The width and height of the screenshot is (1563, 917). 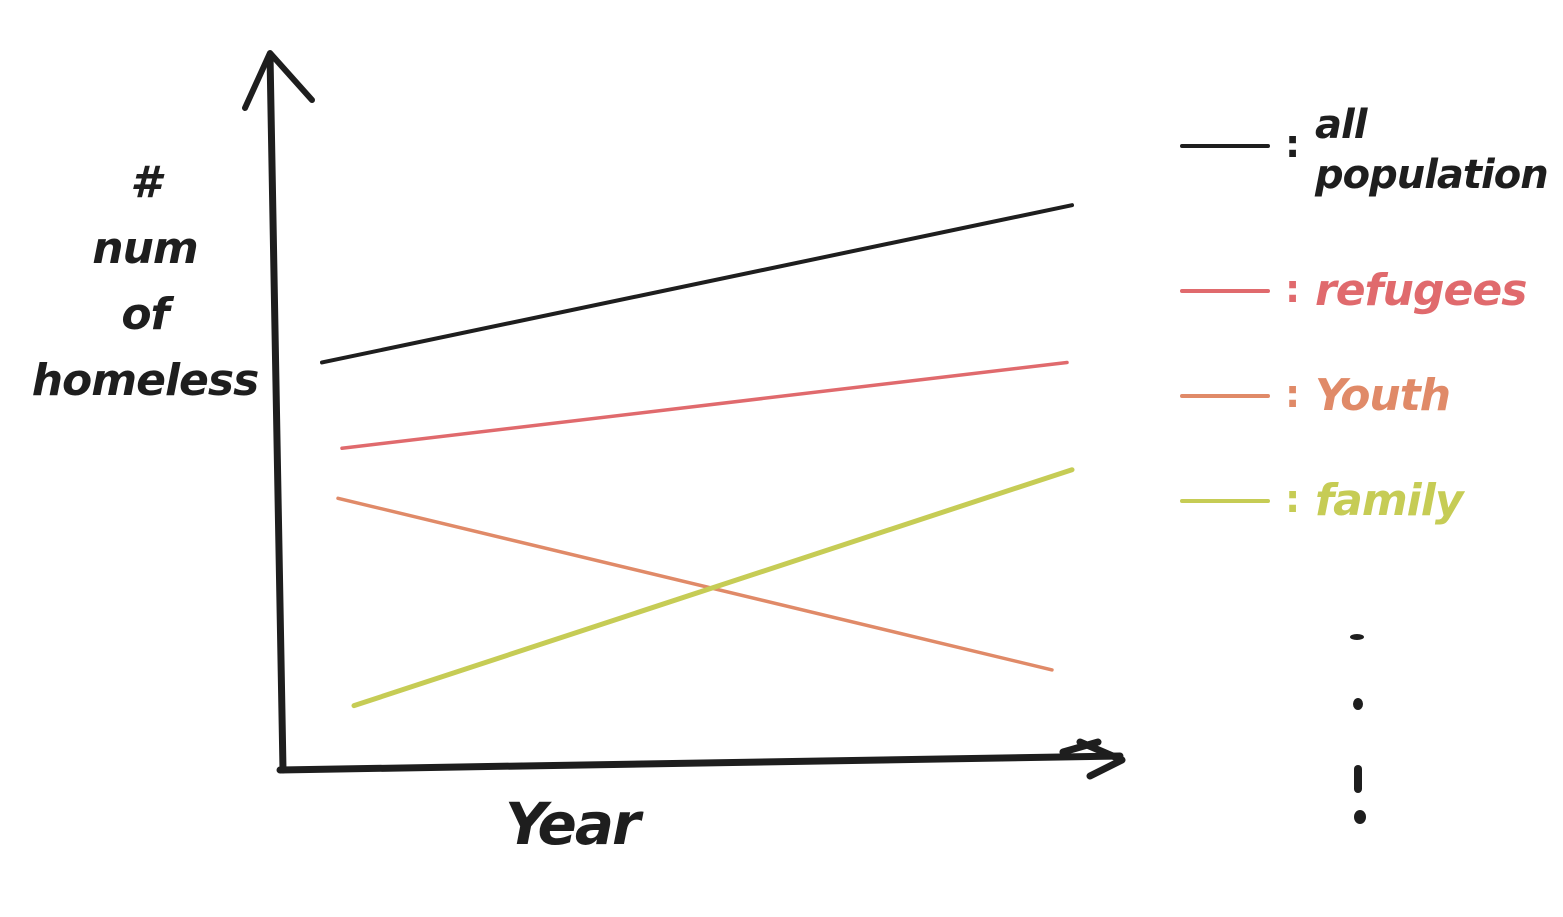 What do you see at coordinates (1421, 290) in the screenshot?
I see `legend-label: refugees` at bounding box center [1421, 290].